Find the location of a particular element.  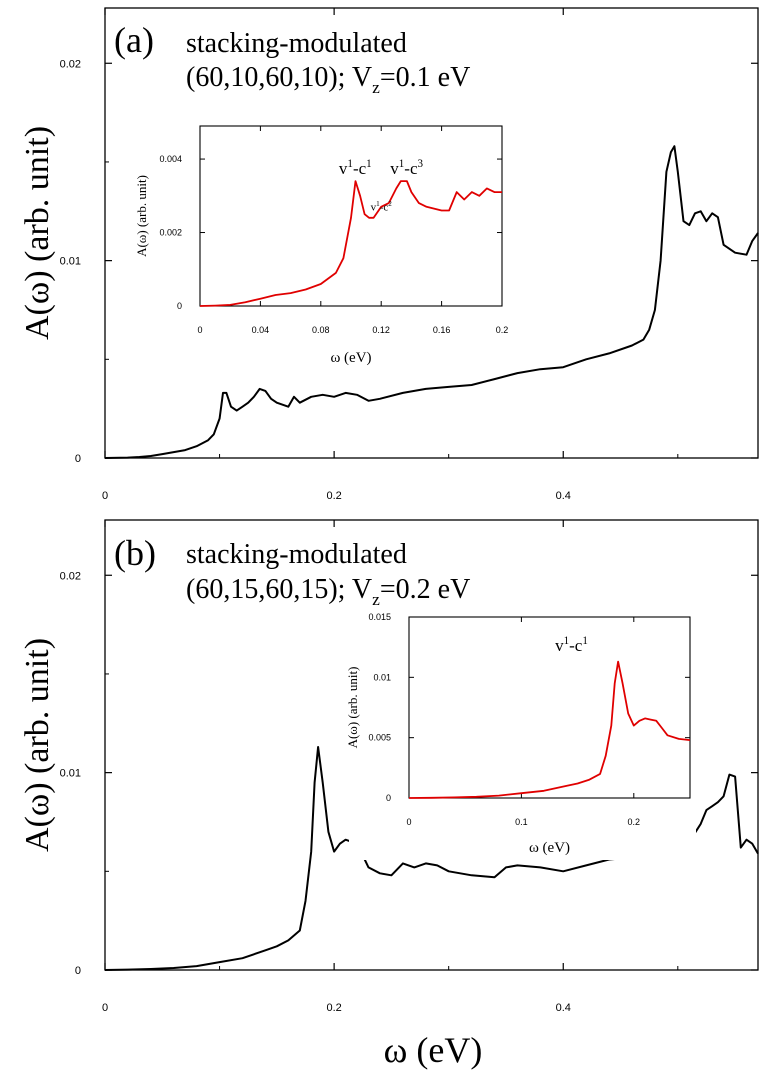

annotation-superscript: 3 is located at coordinates (421, 164).